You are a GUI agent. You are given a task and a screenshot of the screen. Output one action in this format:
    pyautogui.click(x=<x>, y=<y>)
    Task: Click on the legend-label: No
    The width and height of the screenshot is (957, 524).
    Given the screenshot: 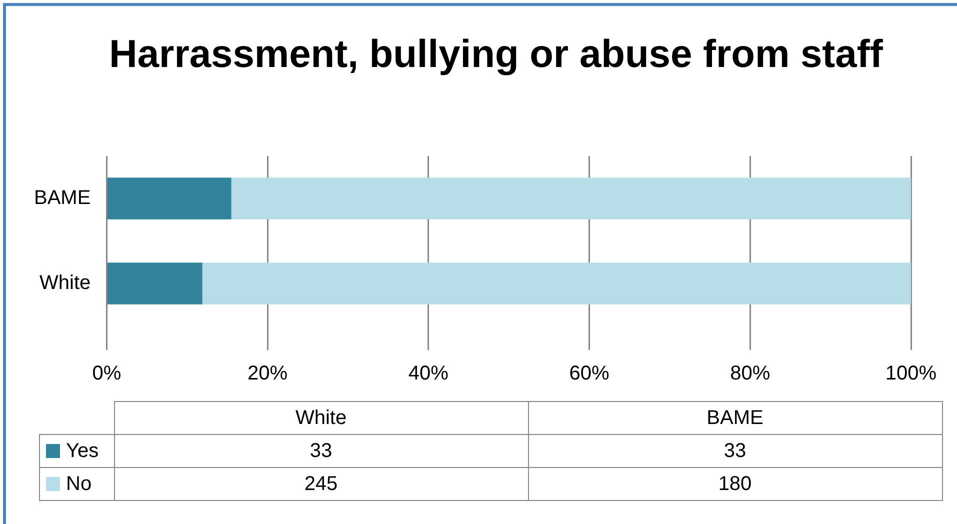 What is the action you would take?
    pyautogui.click(x=77, y=484)
    